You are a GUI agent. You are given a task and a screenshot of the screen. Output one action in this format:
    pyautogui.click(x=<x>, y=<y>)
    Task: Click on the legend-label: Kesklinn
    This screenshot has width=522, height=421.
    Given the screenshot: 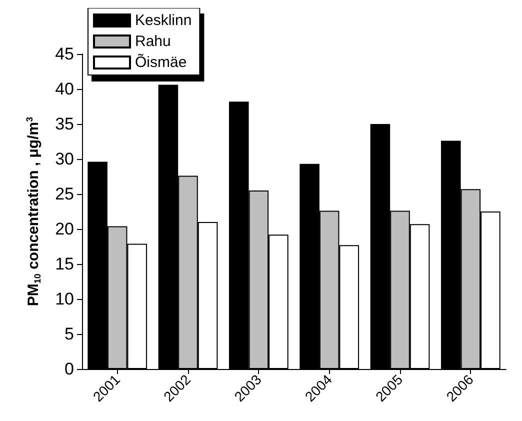 What is the action you would take?
    pyautogui.click(x=163, y=20)
    